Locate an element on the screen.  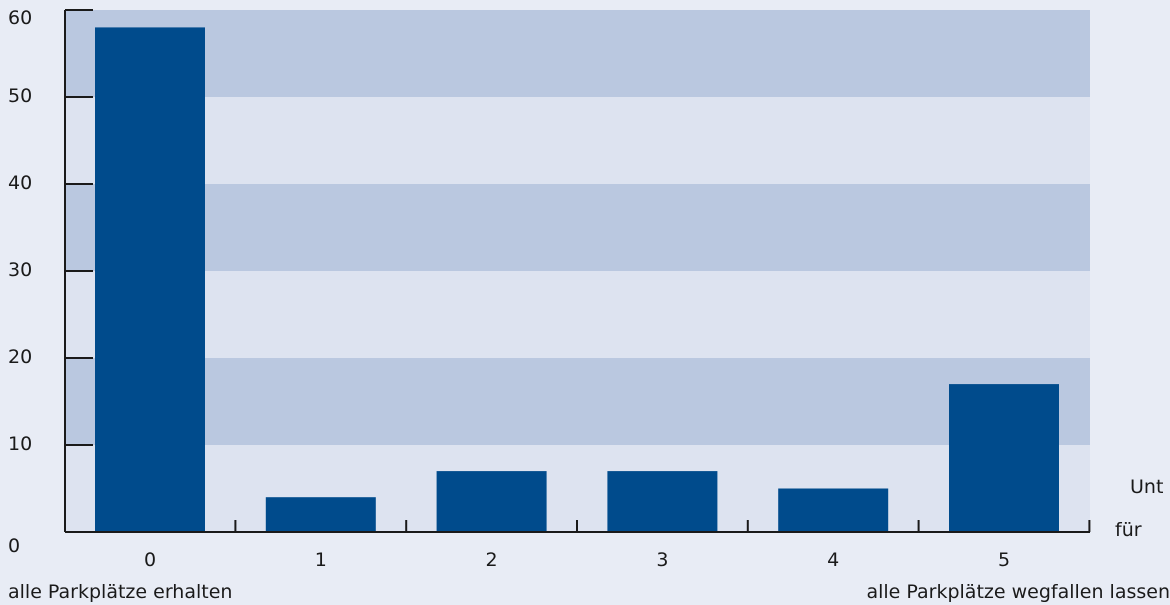
x-axis: 0 1 2 3 4 5 is located at coordinates (617, 545).